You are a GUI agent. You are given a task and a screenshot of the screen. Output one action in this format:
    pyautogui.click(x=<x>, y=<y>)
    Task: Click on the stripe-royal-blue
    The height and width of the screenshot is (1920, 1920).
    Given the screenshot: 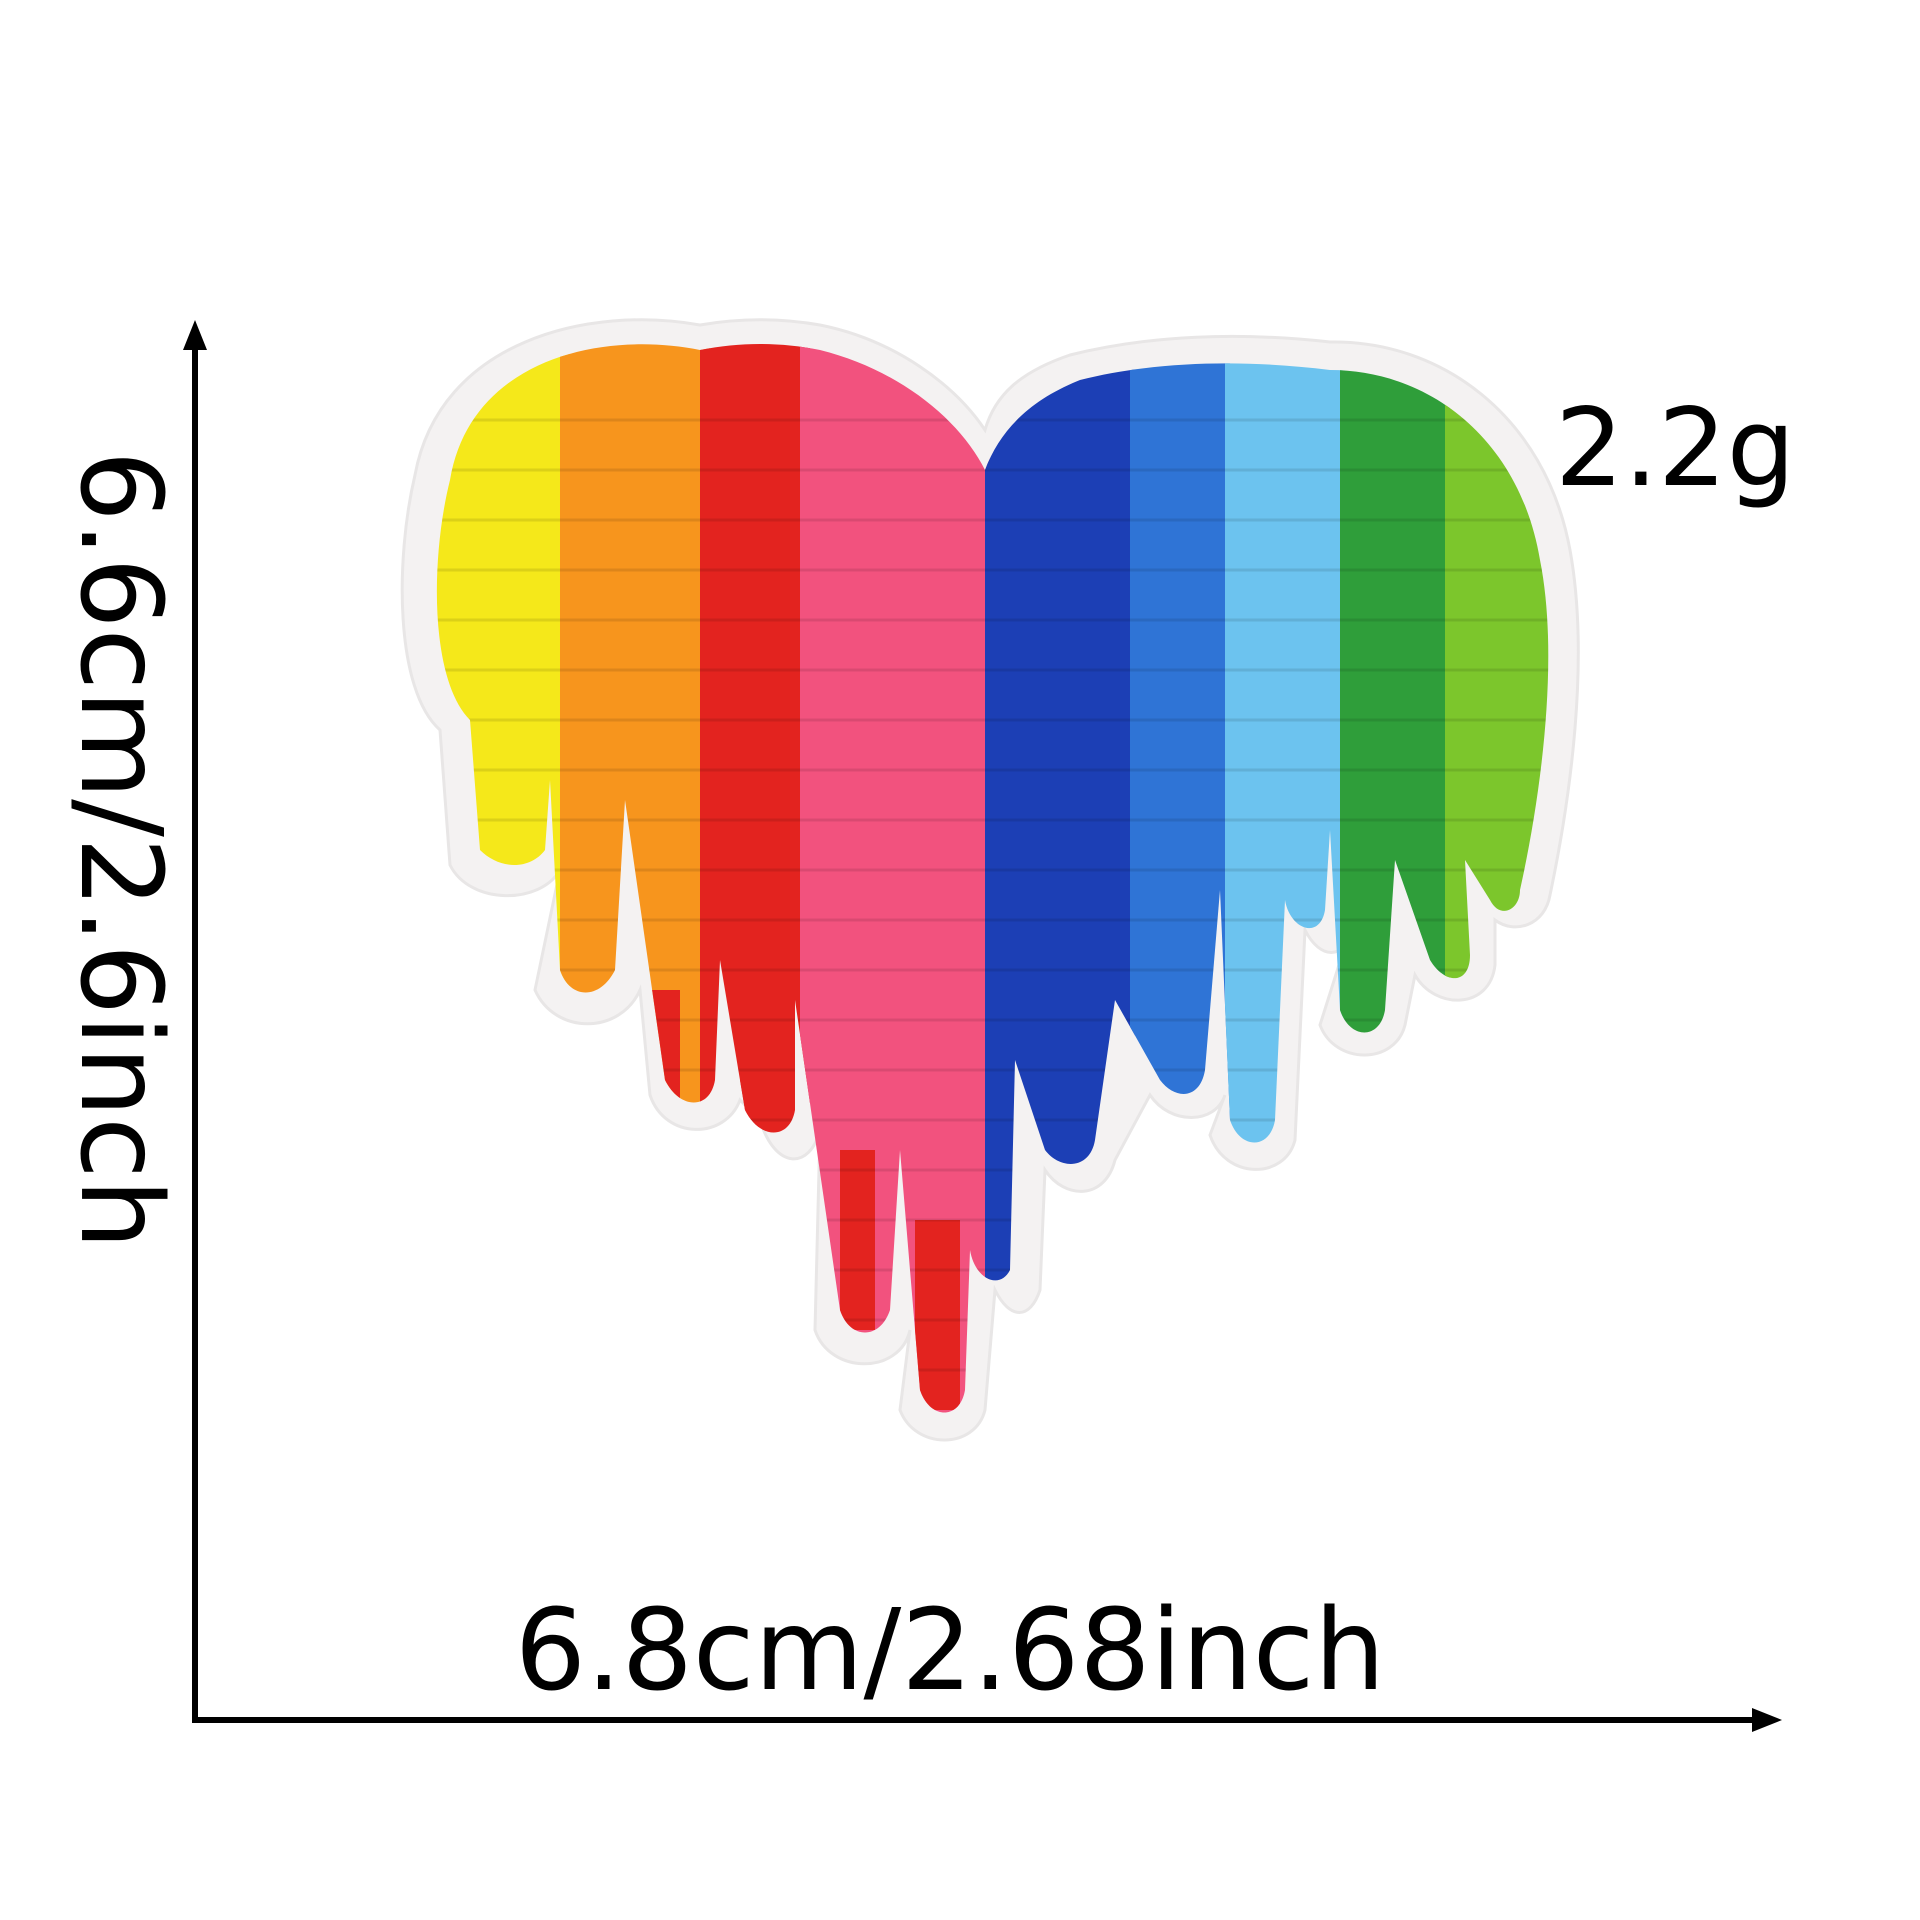 What is the action you would take?
    pyautogui.click(x=1180, y=878)
    